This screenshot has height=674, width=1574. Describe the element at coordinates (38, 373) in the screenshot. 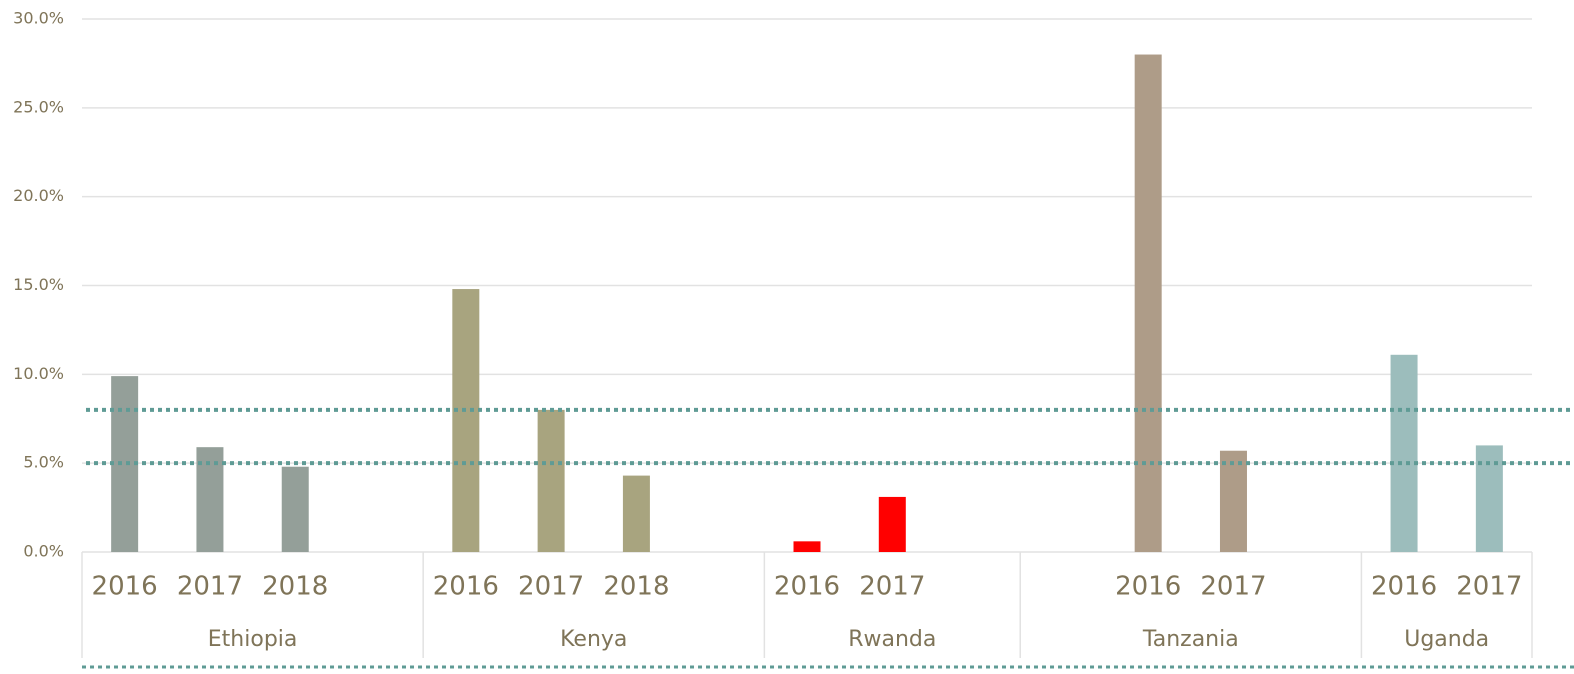

I see `y-tick-label: 10.0%` at that location.